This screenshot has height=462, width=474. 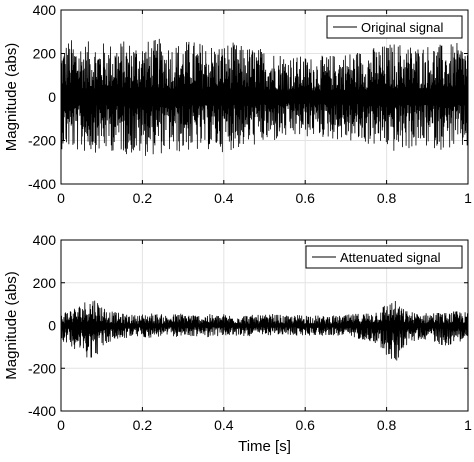 What do you see at coordinates (264, 330) in the screenshot?
I see `signal-line` at bounding box center [264, 330].